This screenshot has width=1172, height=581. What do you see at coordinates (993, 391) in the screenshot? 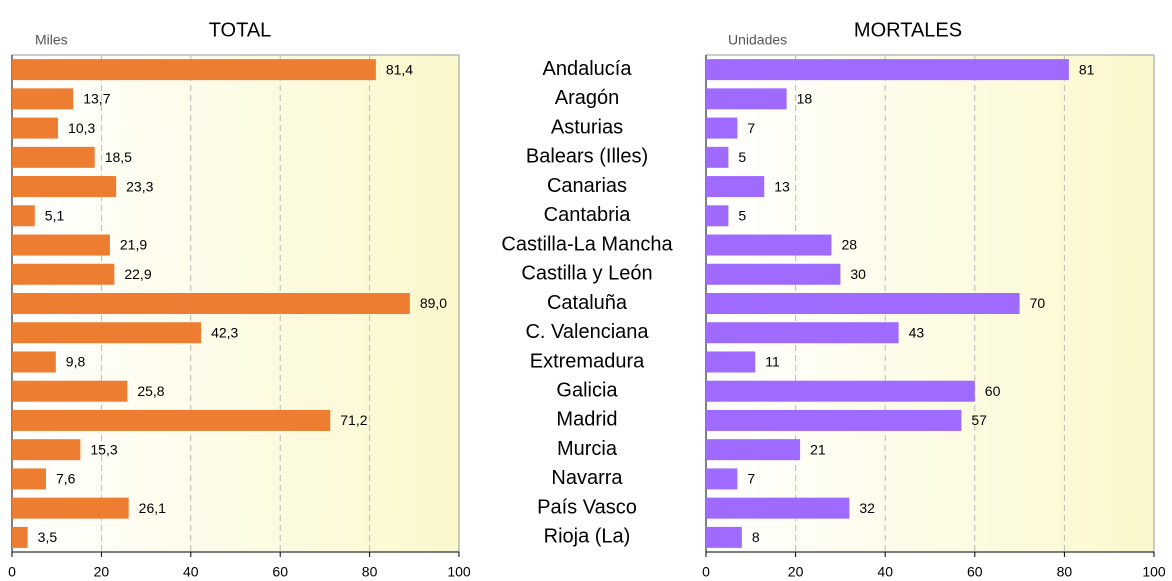
I see `data-label: 60` at bounding box center [993, 391].